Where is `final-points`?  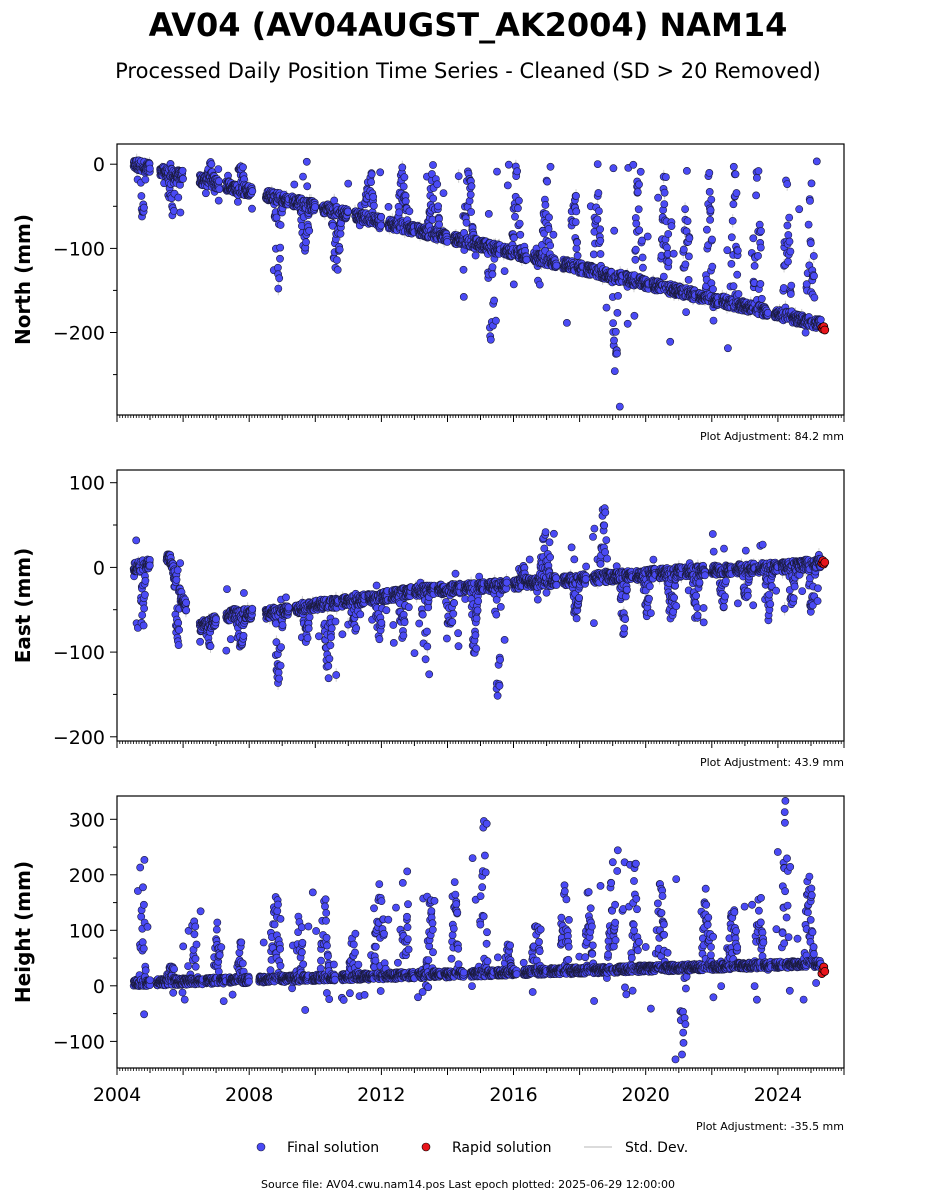 final-points is located at coordinates (477, 602).